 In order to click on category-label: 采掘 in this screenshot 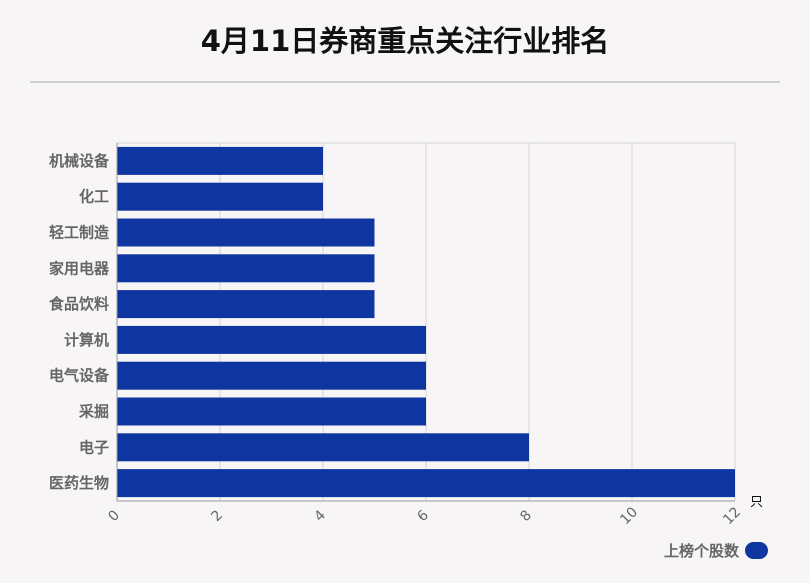, I will do `click(93, 412)`.